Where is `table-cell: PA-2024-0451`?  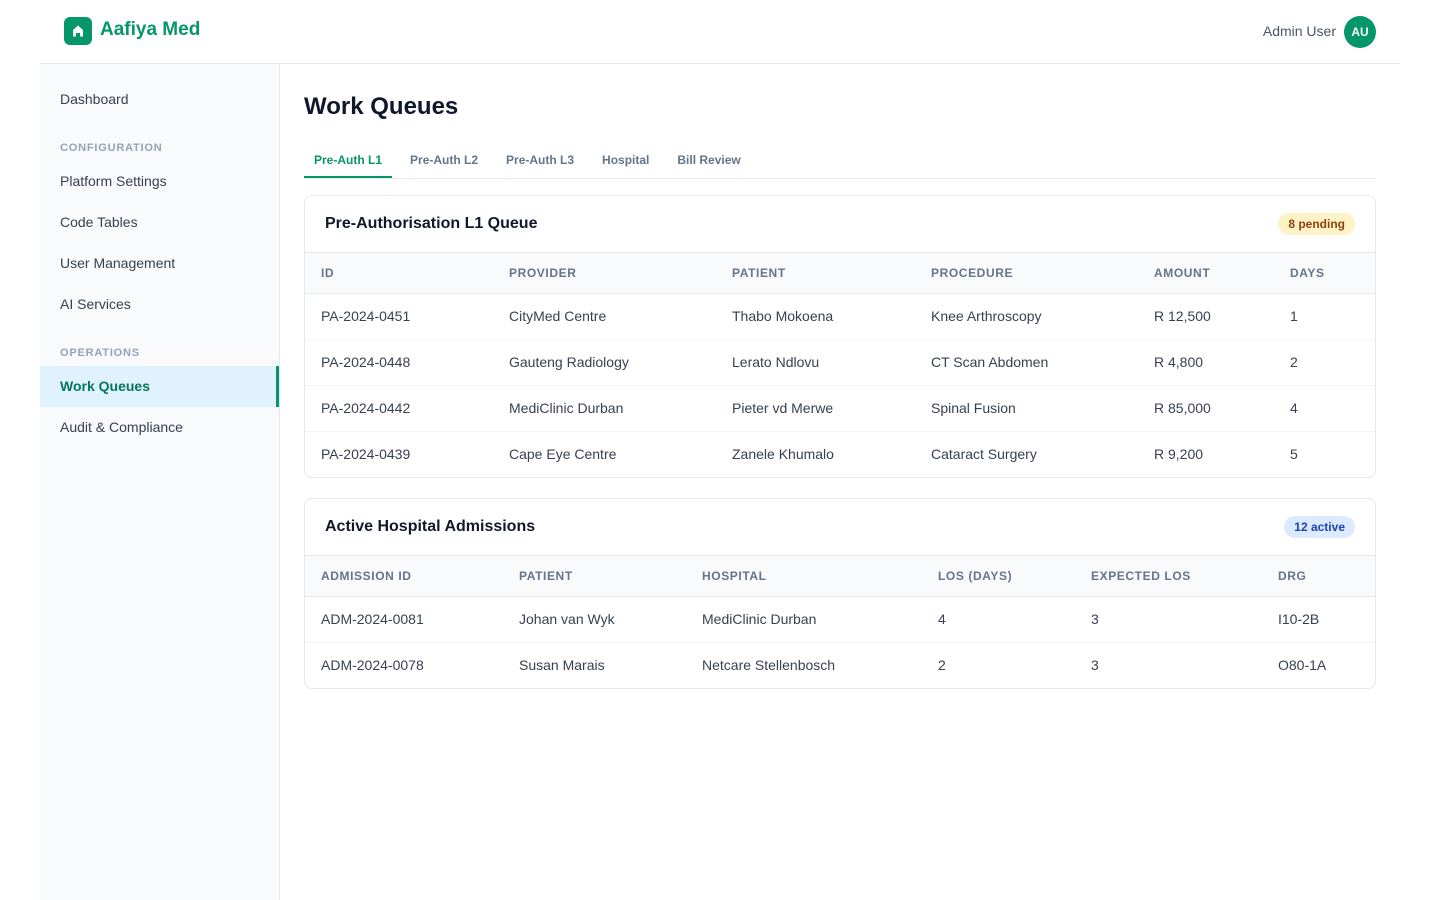
table-cell: PA-2024-0451 is located at coordinates (399, 316).